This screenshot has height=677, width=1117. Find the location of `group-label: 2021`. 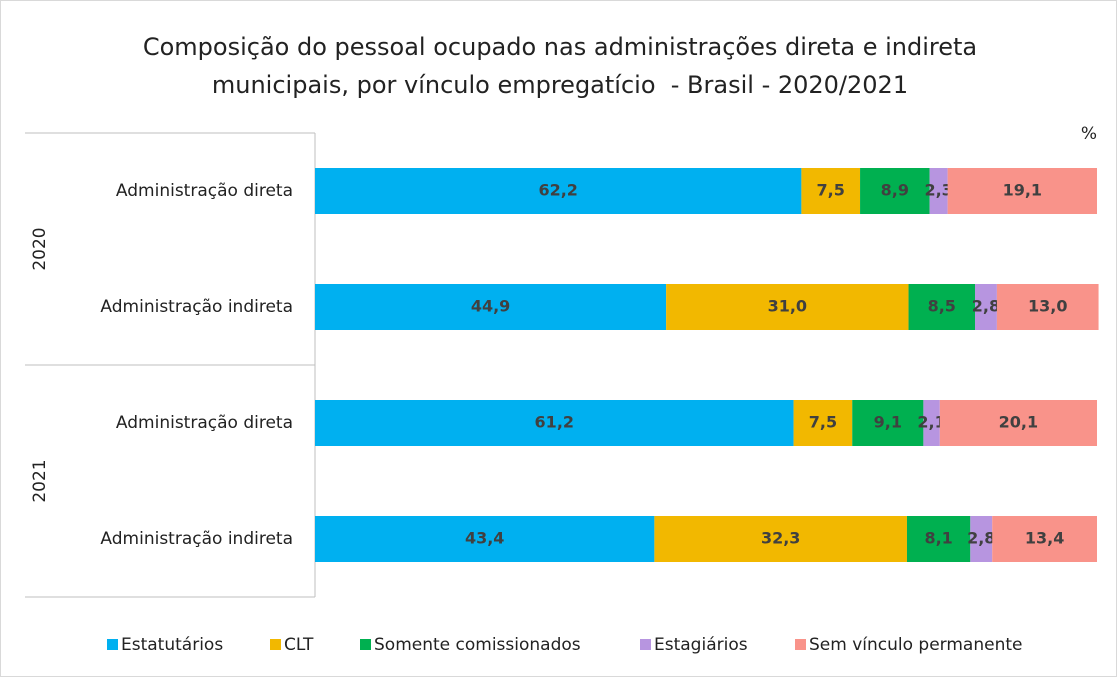

group-label: 2021 is located at coordinates (40, 480).